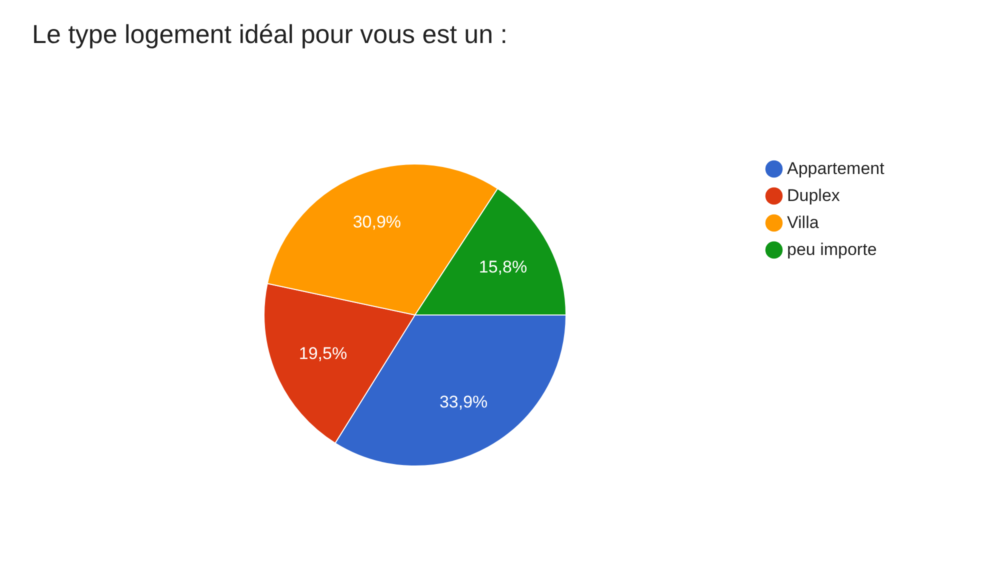 This screenshot has width=1000, height=585. What do you see at coordinates (813, 195) in the screenshot?
I see `legend-label: Duplex` at bounding box center [813, 195].